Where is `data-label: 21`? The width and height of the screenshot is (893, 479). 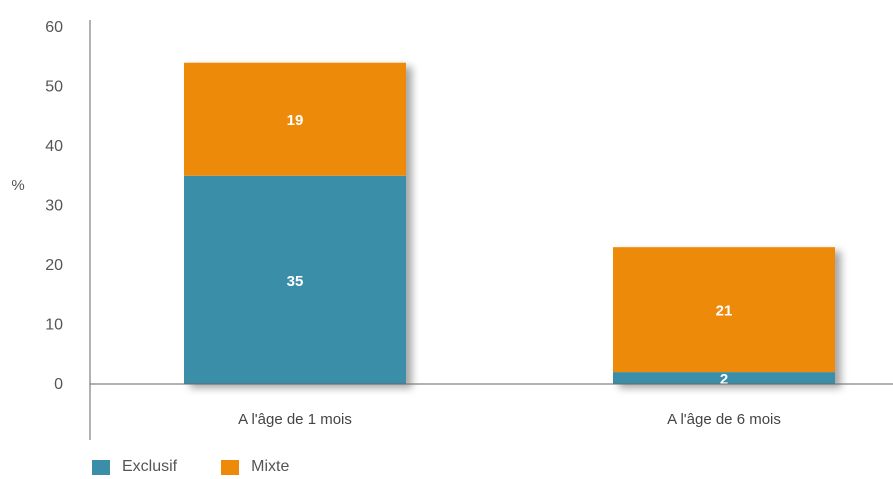 data-label: 21 is located at coordinates (724, 311).